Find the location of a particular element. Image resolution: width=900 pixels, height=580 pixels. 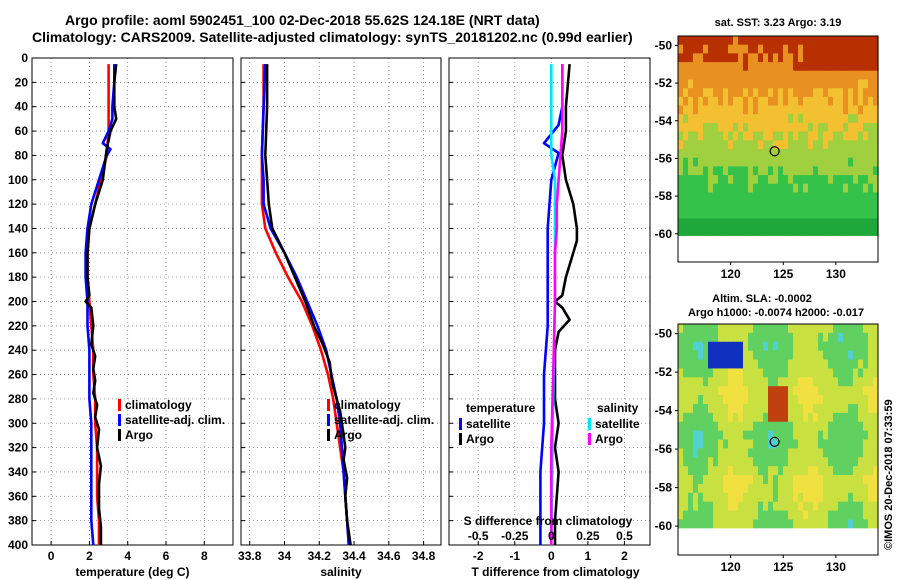

legend-label: satellite is located at coordinates (617, 424).